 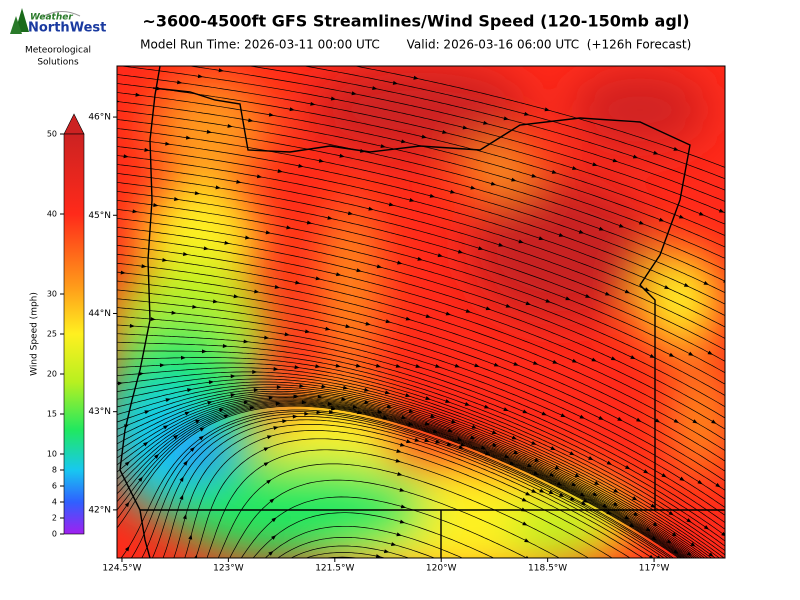 I want to click on colorbar-tick-label: 2, so click(x=54, y=518).